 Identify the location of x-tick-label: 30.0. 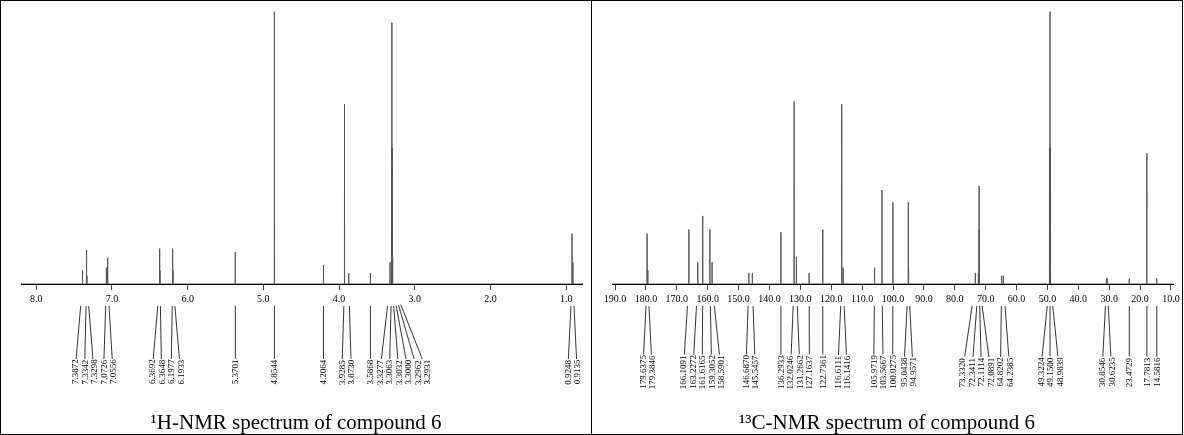
(1109, 298).